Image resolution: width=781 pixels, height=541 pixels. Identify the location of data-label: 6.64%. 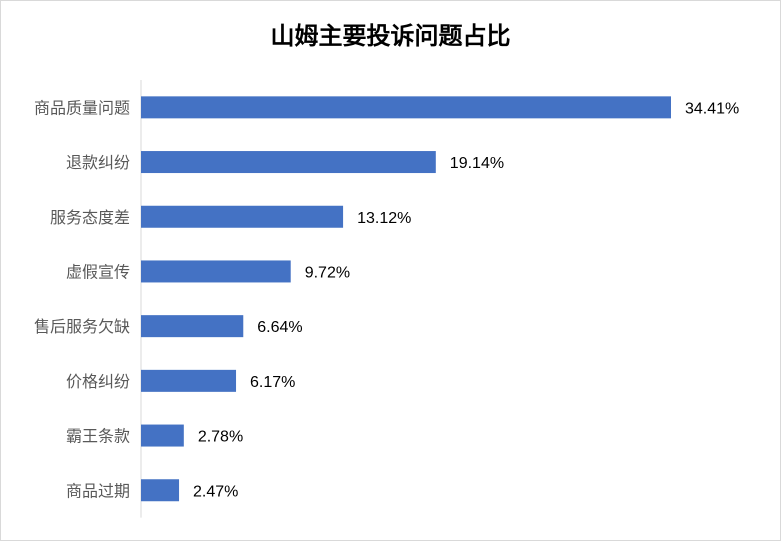
(279, 327).